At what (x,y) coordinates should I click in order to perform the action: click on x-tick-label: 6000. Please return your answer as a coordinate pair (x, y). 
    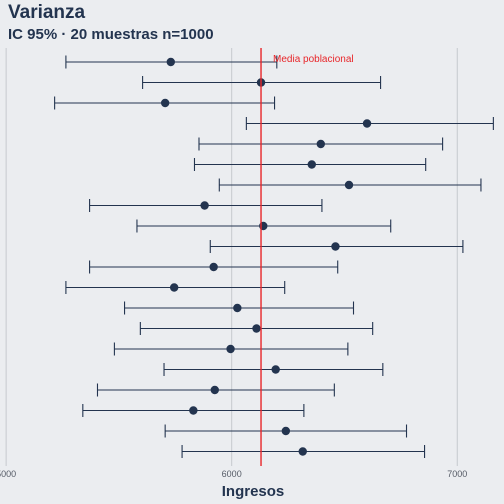
    Looking at the image, I should click on (232, 474).